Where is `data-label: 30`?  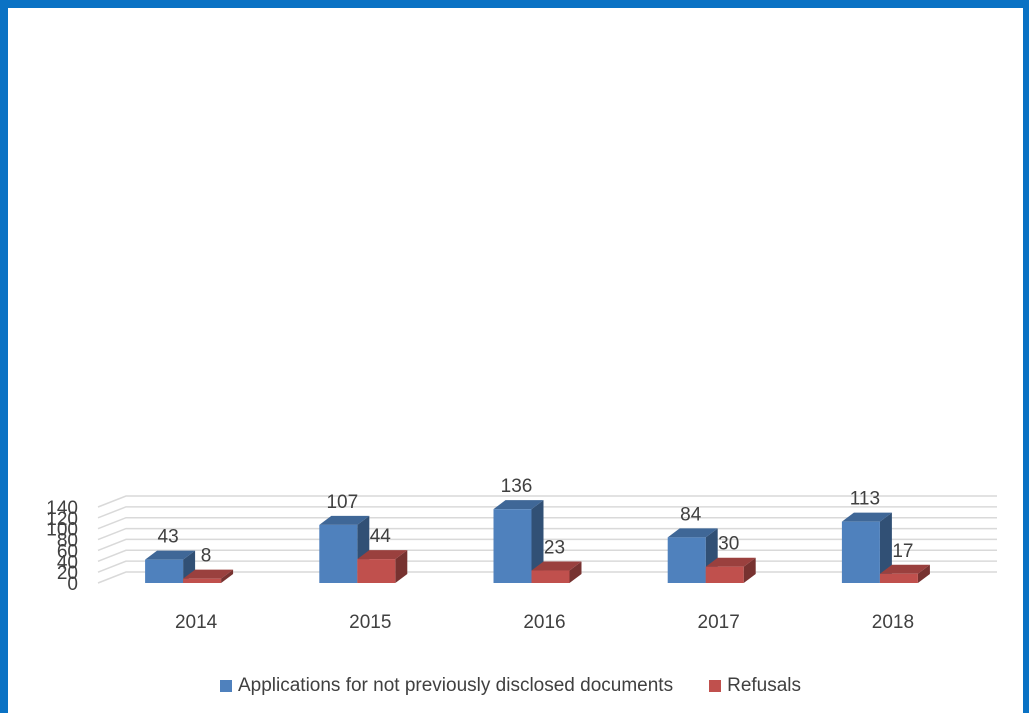 data-label: 30 is located at coordinates (728, 544).